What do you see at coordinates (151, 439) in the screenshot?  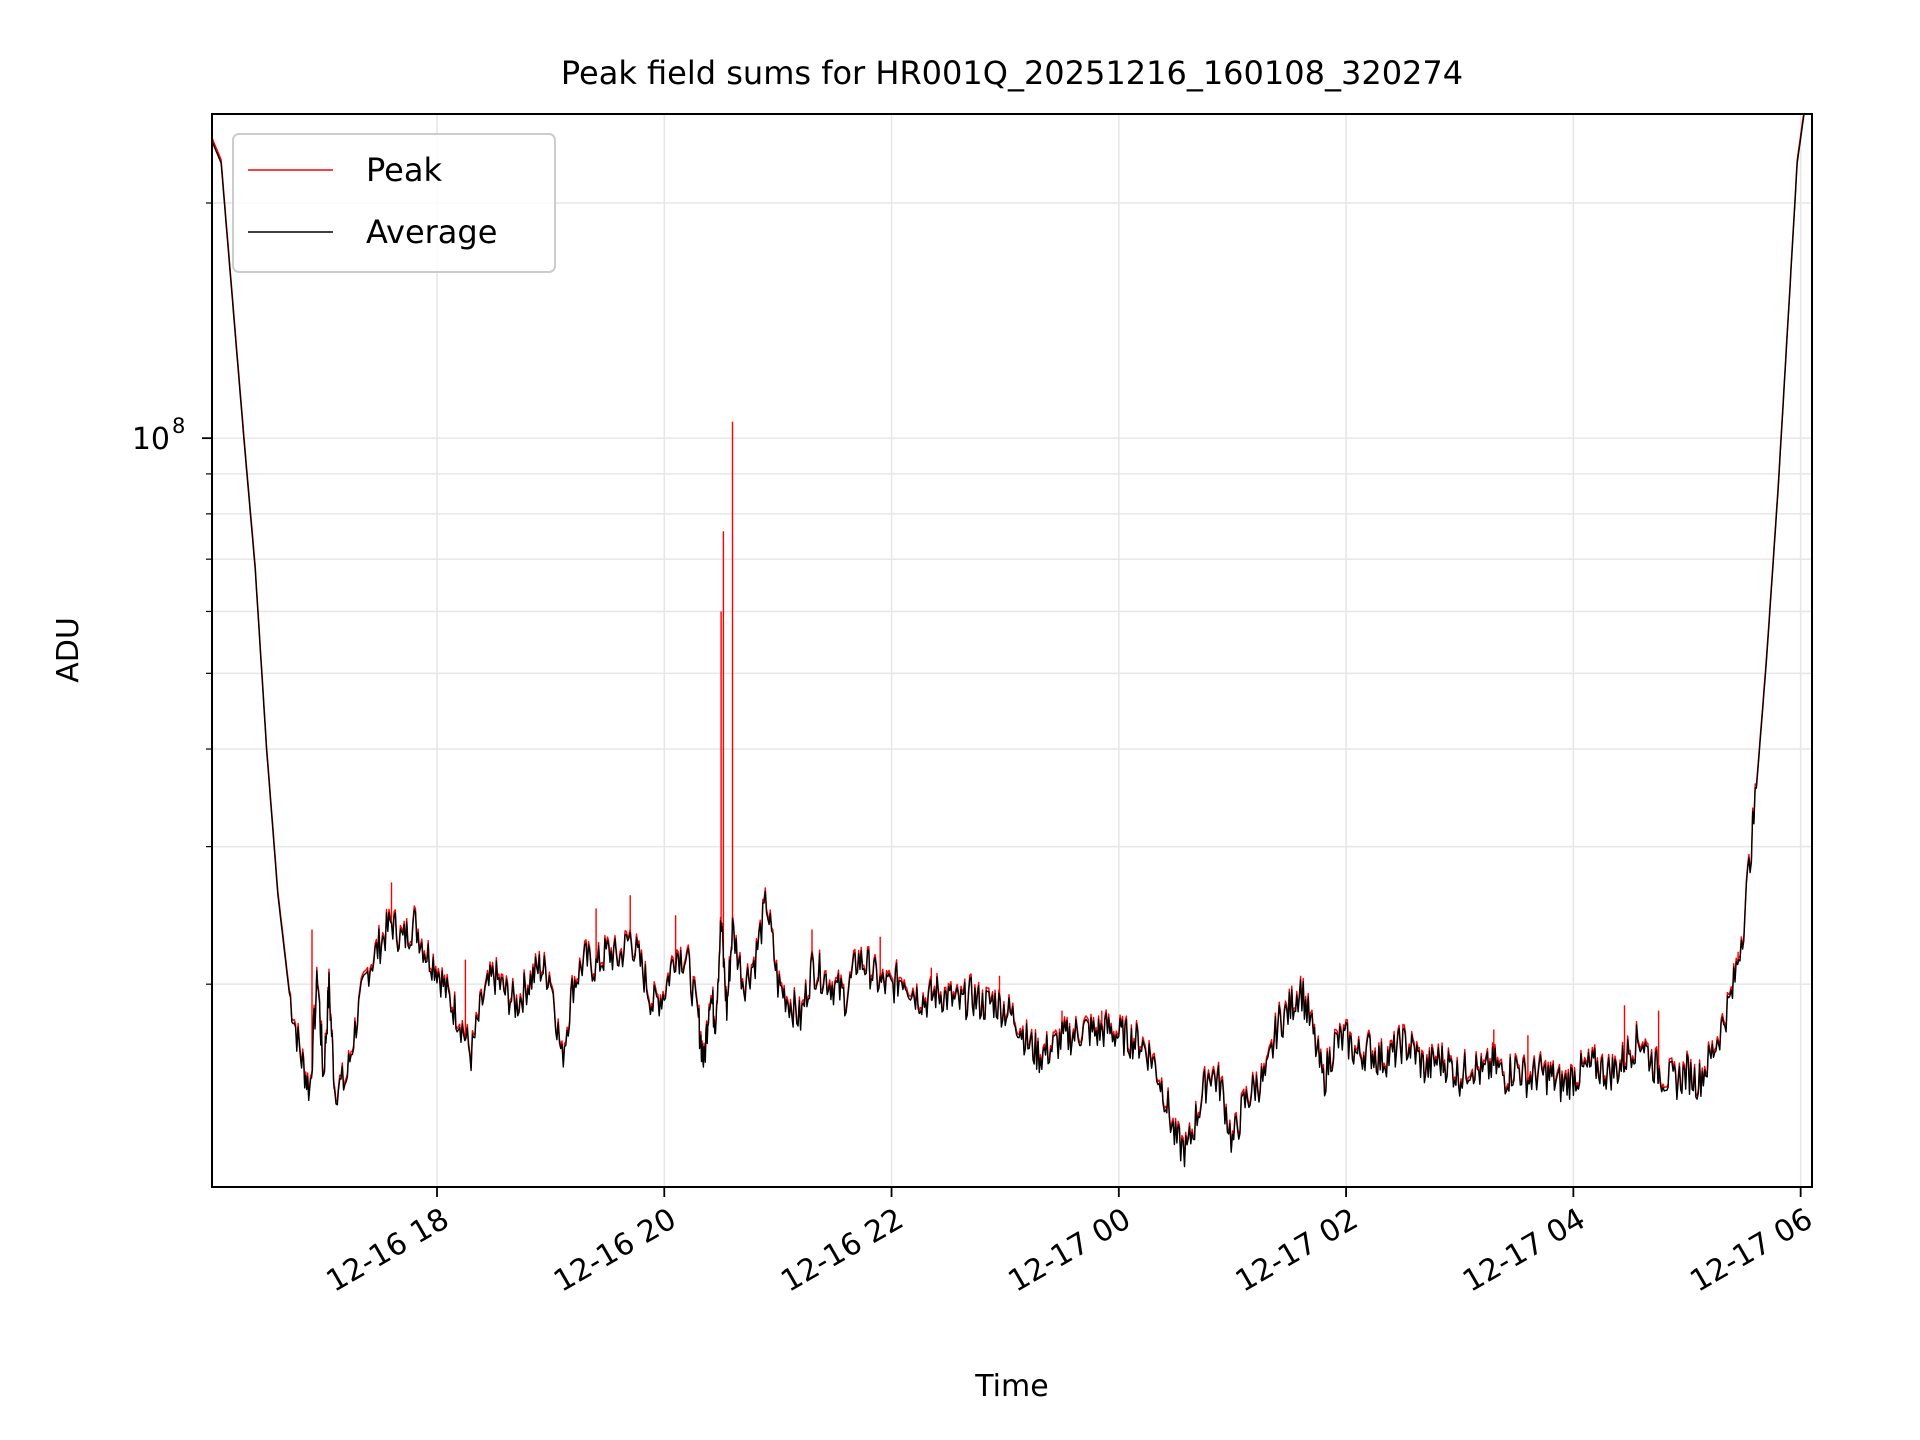 I see `y-tick-label-base: 10` at bounding box center [151, 439].